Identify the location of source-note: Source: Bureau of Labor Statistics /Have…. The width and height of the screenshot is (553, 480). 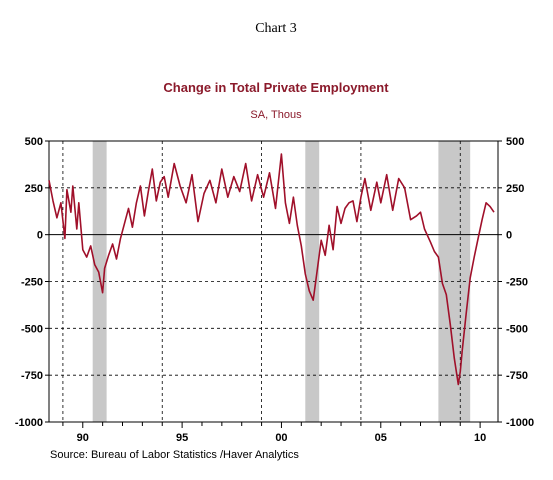
(174, 455).